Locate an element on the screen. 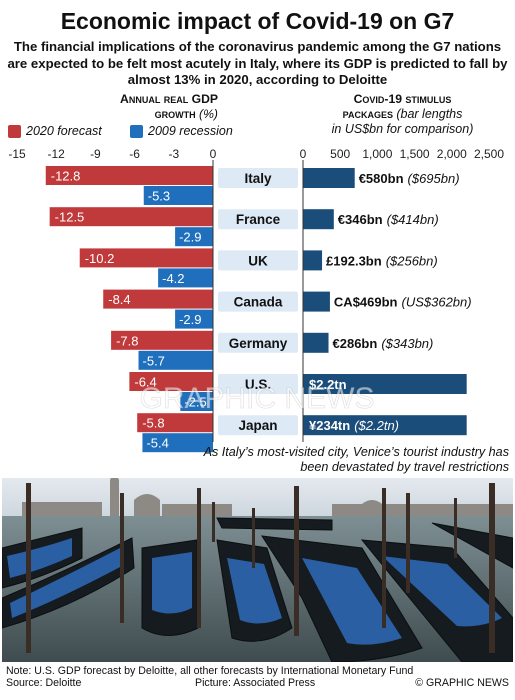 The width and height of the screenshot is (515, 700). legend-2020: 2020 forecast is located at coordinates (55, 131).